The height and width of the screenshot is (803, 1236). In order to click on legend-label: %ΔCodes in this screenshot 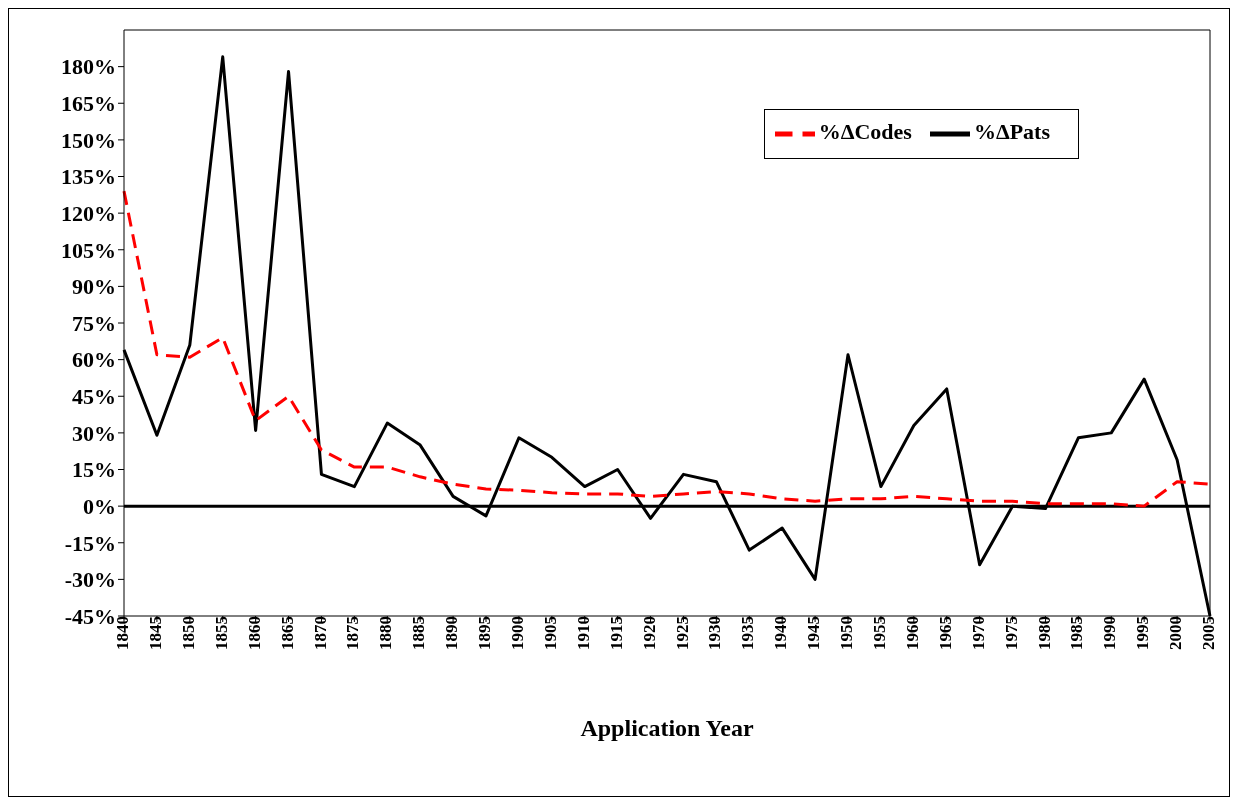, I will do `click(865, 132)`.